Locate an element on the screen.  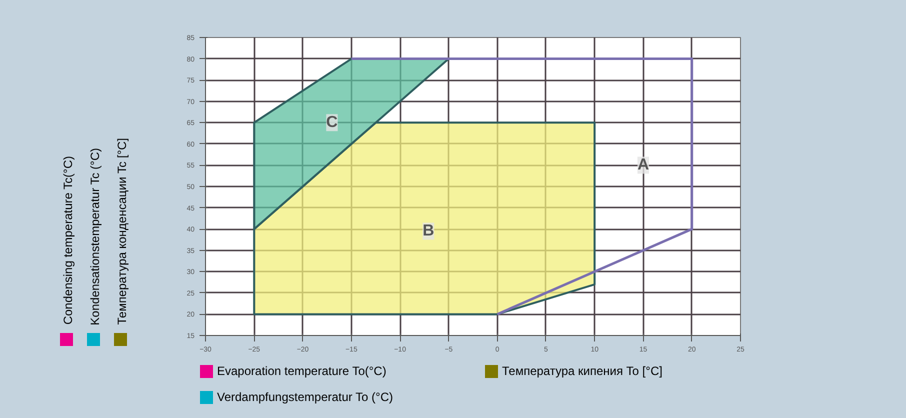
text: Condensing temperature Tc(°C) is located at coordinates (68, 240).